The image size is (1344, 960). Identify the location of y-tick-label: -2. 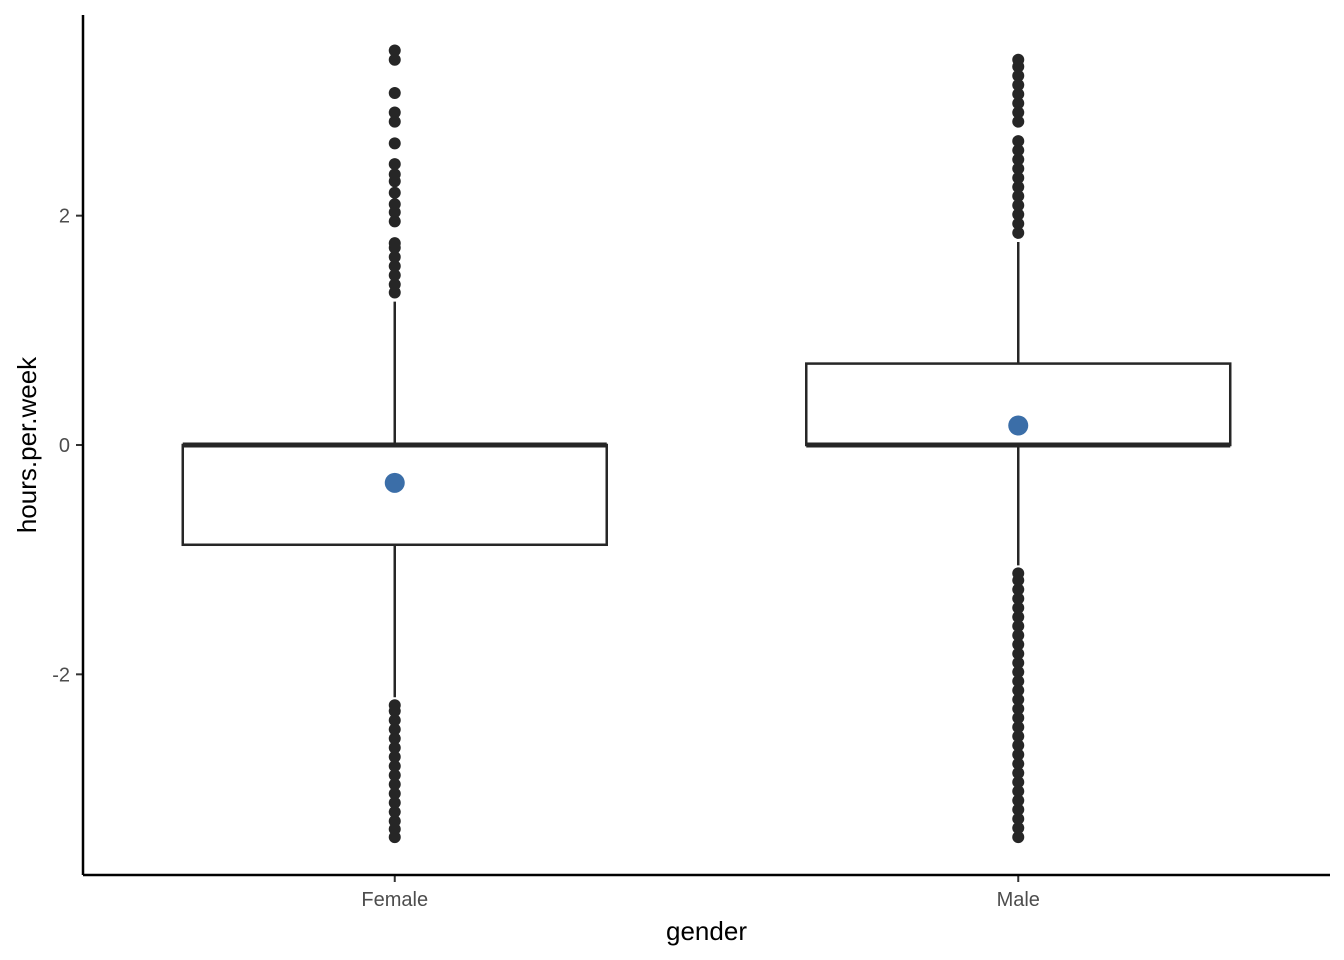
(61, 675).